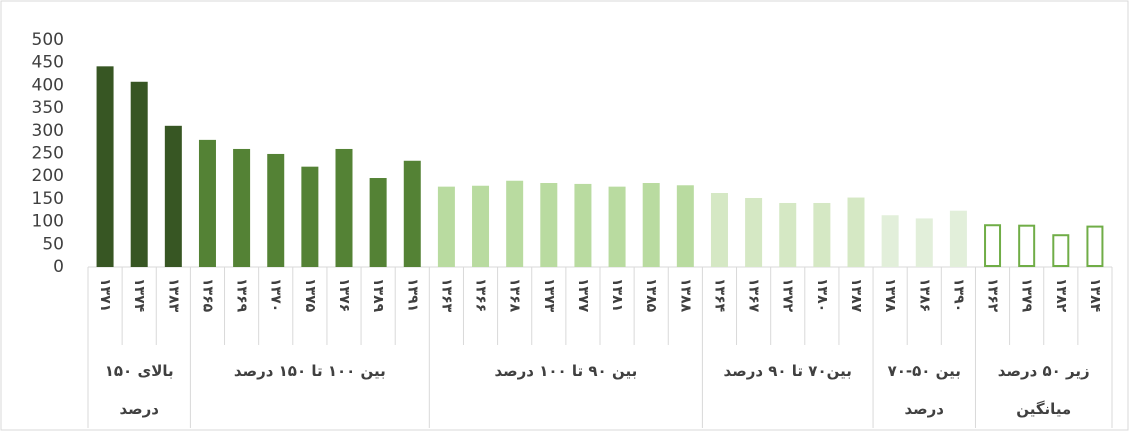 This screenshot has width=1130, height=432. What do you see at coordinates (1061, 295) in the screenshot?
I see `x-tick-label: ۱۳۸۲` at bounding box center [1061, 295].